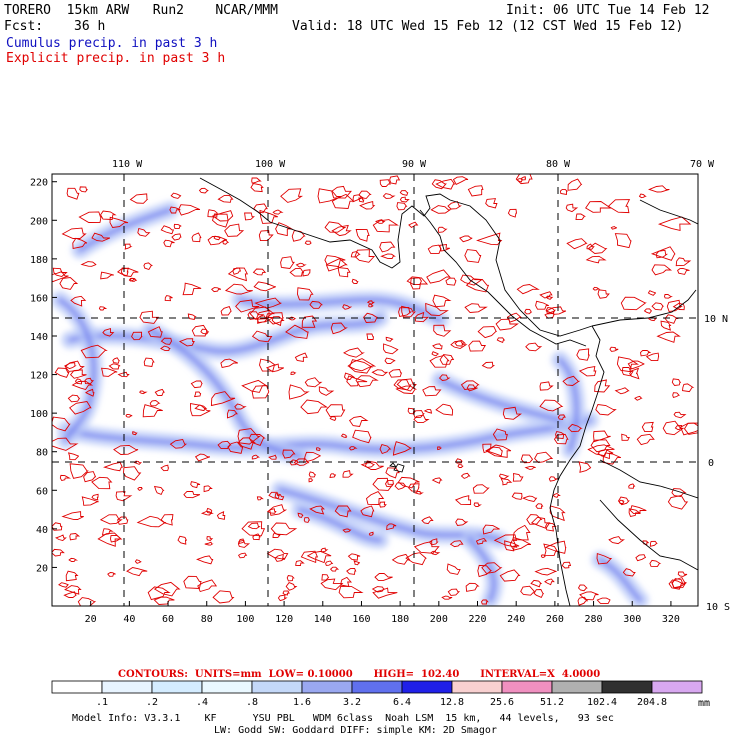 This screenshot has width=740, height=740. I want to click on lon-label: 80 W, so click(558, 164).